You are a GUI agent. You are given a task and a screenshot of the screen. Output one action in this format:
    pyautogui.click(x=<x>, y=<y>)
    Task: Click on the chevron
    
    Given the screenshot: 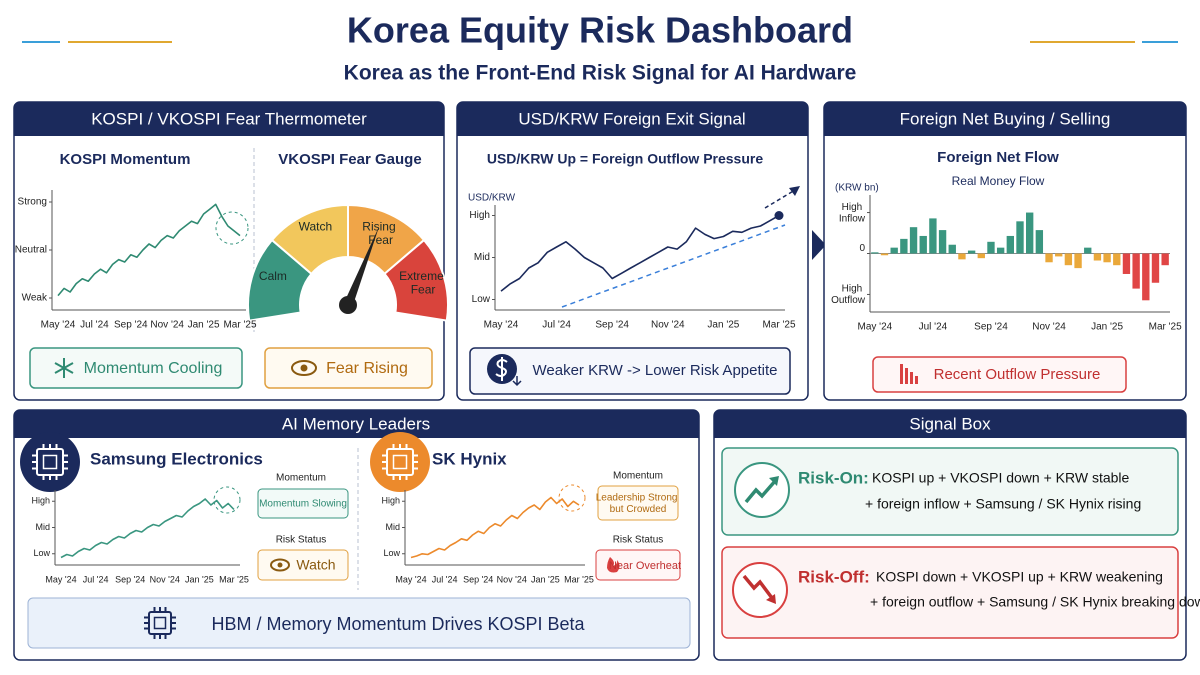 What is the action you would take?
    pyautogui.click(x=819, y=245)
    